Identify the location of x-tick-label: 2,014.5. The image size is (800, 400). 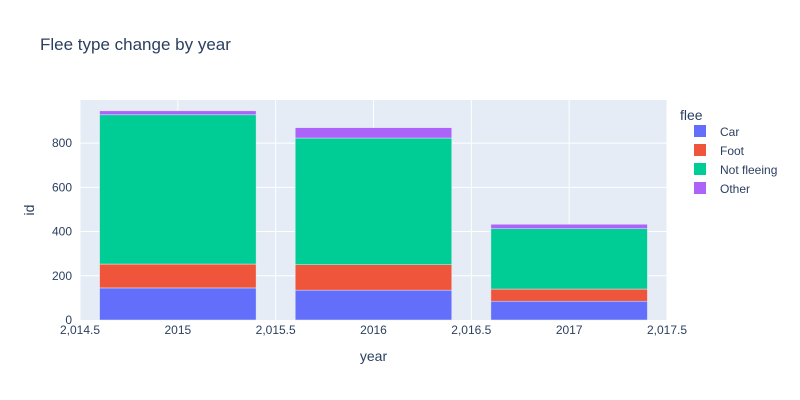
(80, 330).